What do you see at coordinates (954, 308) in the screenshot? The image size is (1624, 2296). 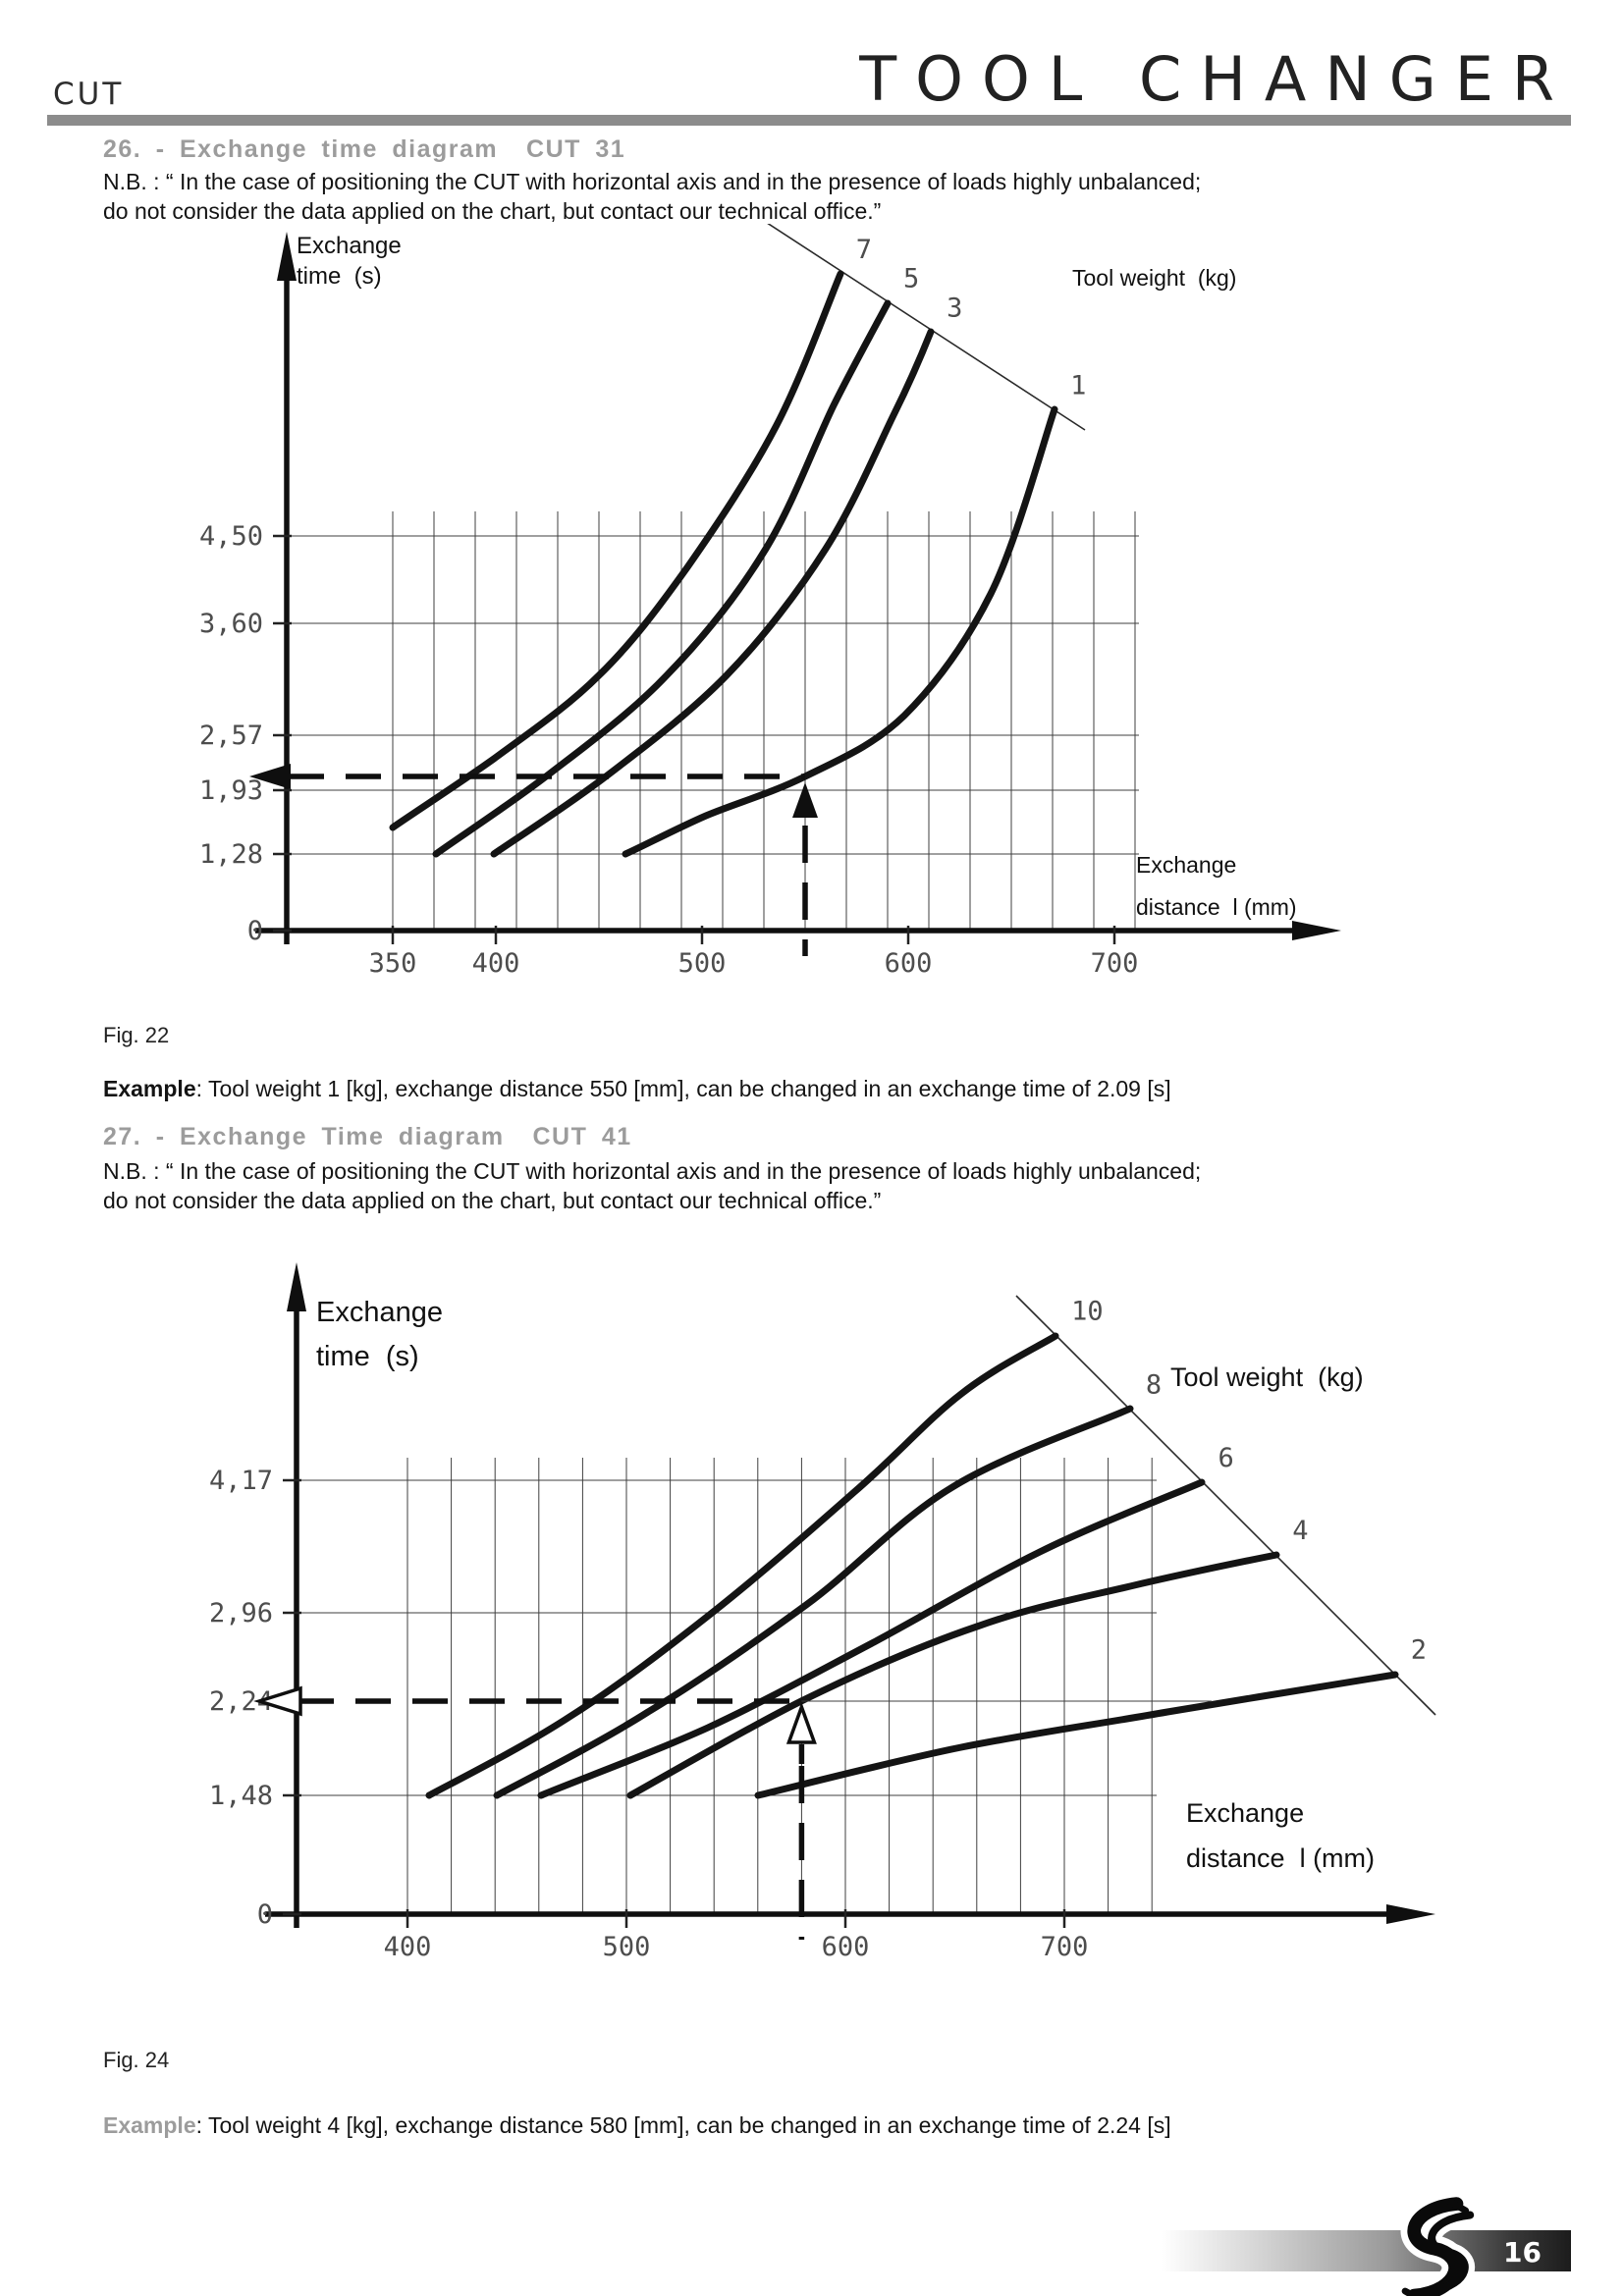 I see `svg-text: 3` at bounding box center [954, 308].